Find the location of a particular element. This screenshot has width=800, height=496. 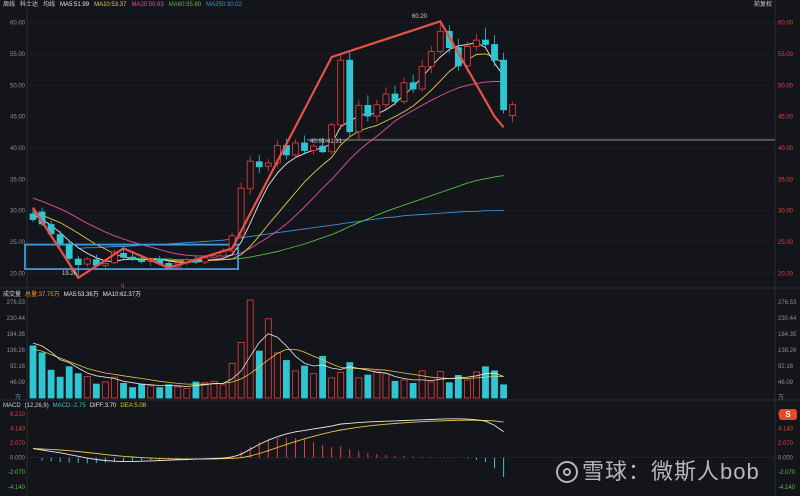

price-tick-right: 30.00 is located at coordinates (786, 212).